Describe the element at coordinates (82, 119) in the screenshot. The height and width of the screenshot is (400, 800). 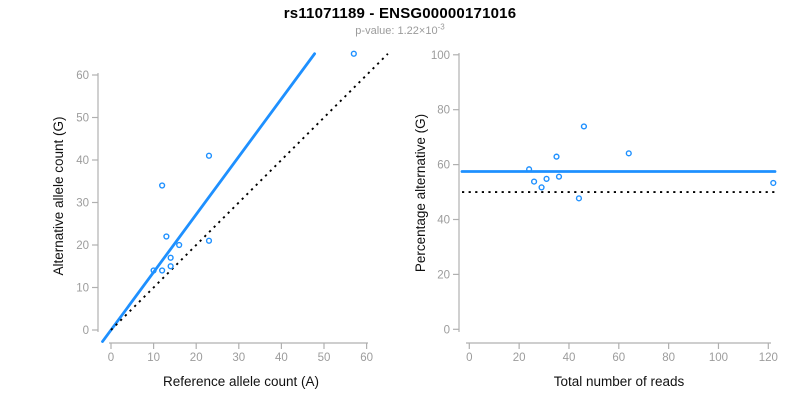
I see `y-tick-label: 50` at that location.